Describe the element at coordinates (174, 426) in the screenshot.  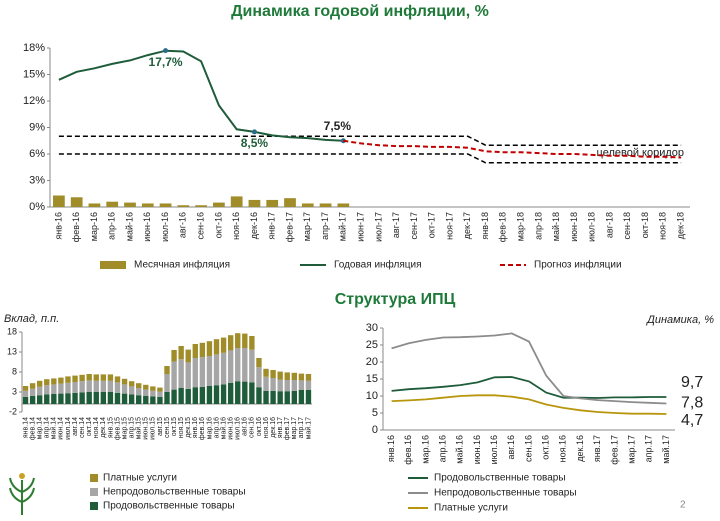
I see `x-tick-label: окт.15` at that location.